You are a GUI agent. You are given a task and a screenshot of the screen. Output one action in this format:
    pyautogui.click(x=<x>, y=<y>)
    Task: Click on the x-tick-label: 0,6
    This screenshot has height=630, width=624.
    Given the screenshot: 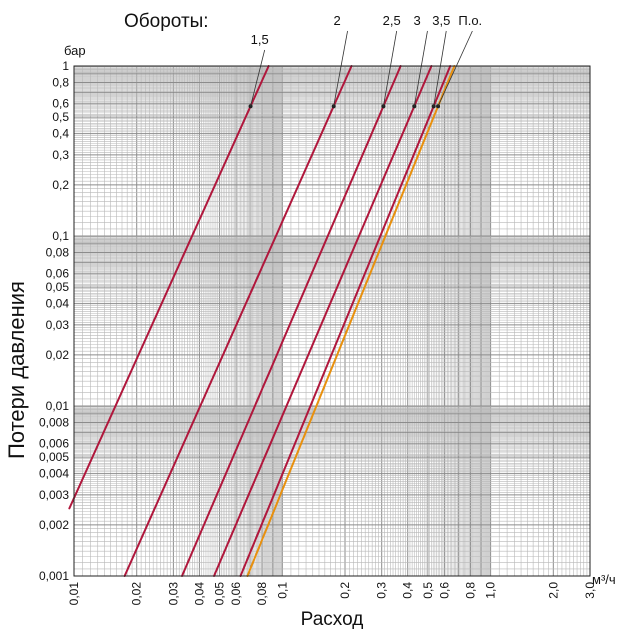 What is the action you would take?
    pyautogui.click(x=444, y=590)
    